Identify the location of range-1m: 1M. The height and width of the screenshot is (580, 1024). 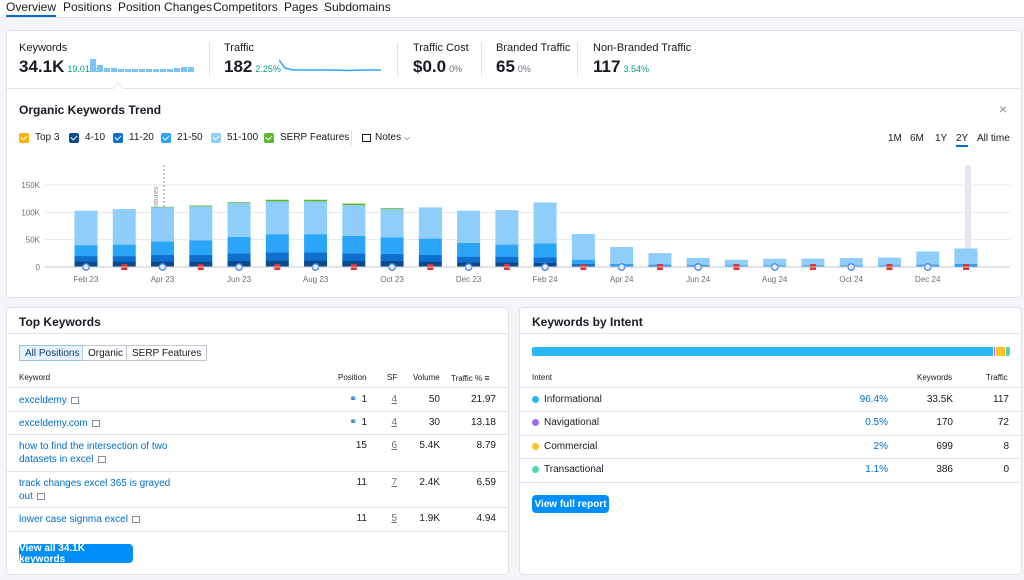
(895, 138).